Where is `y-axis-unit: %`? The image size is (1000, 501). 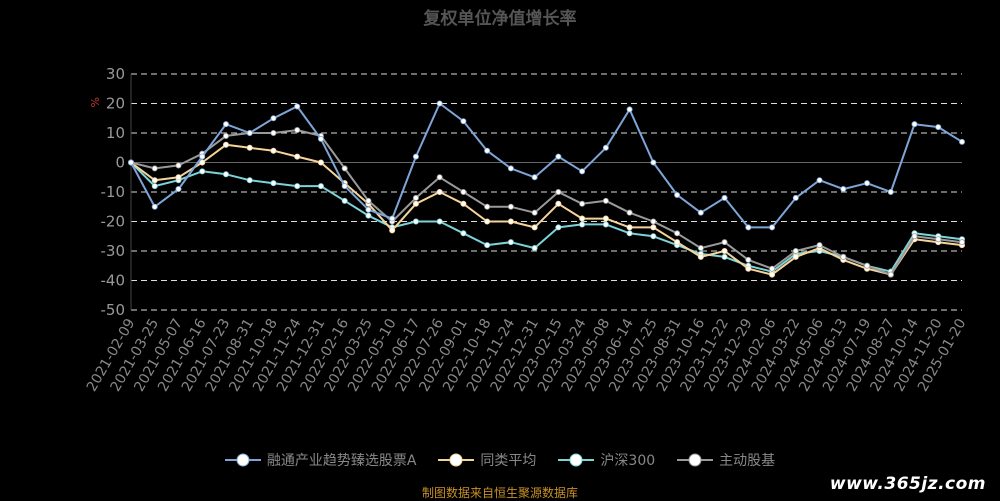 y-axis-unit: % is located at coordinates (94, 102).